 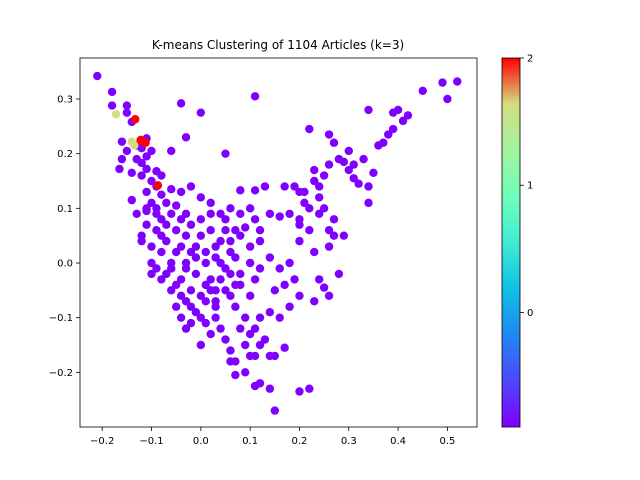 I want to click on colorbar: 0 1 2, so click(x=517, y=241).